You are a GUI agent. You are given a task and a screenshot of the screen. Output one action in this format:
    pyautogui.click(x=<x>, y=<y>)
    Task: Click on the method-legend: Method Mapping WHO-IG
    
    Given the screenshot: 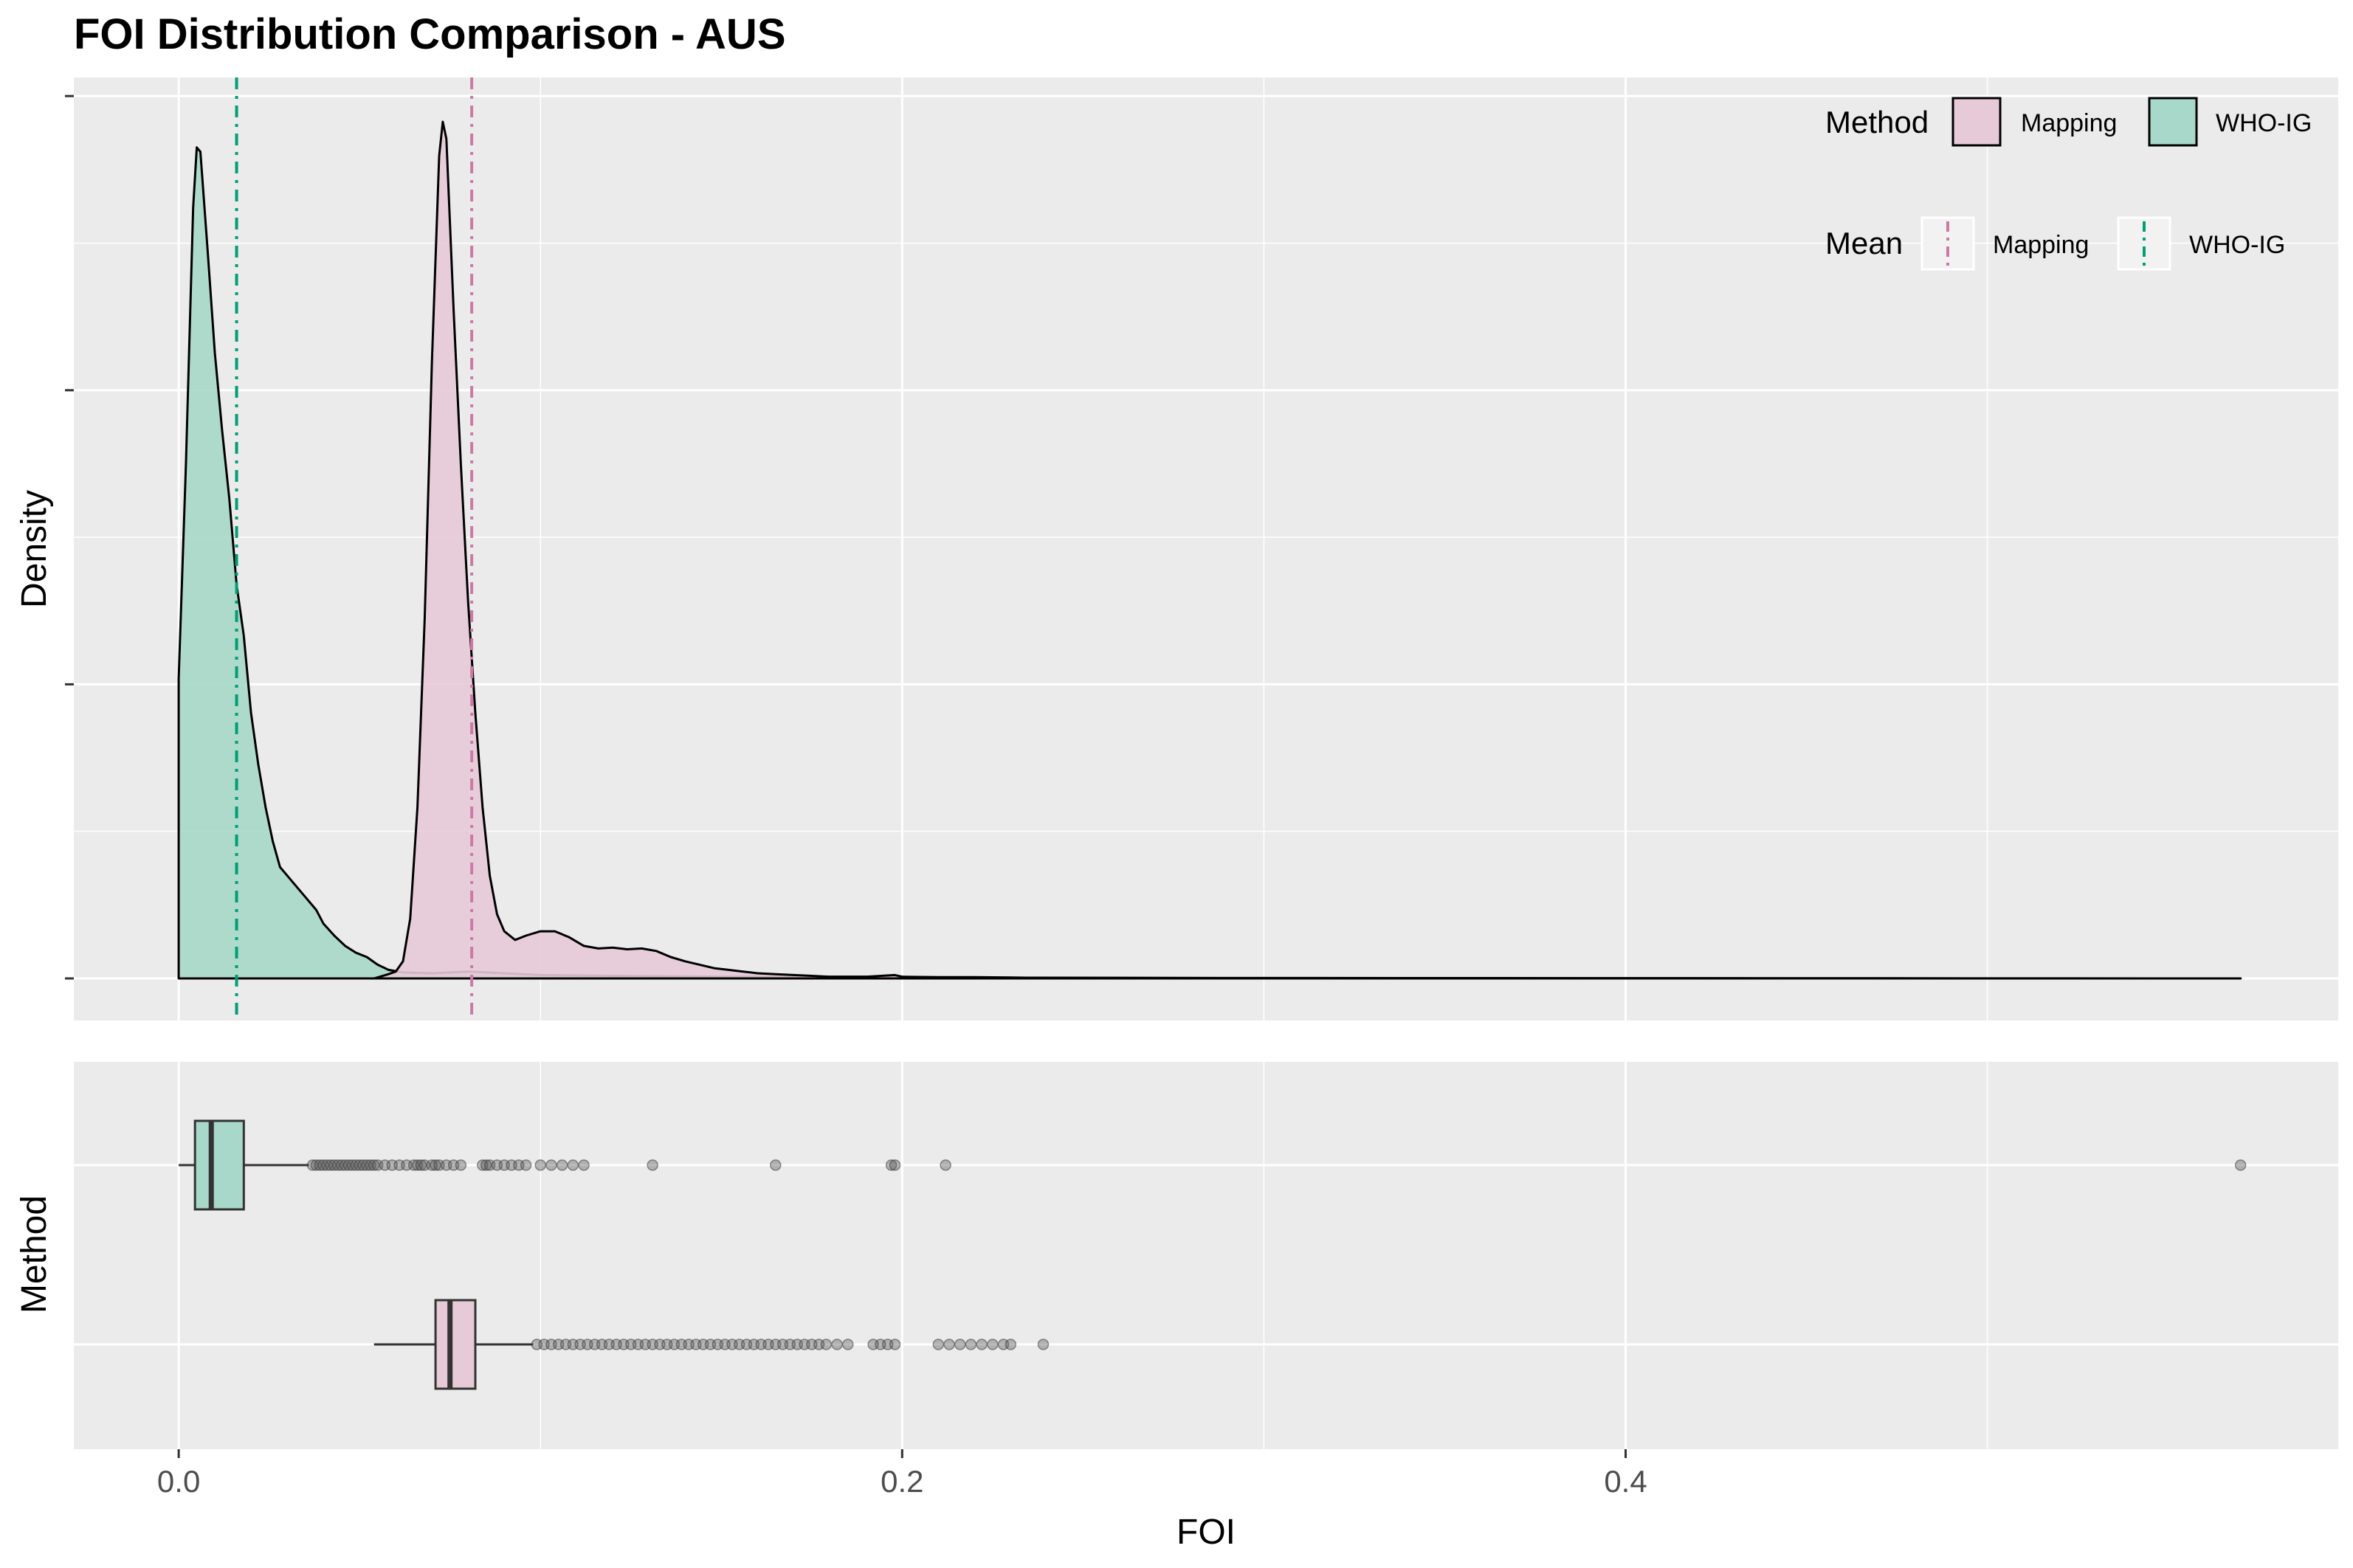 What is the action you would take?
    pyautogui.click(x=2068, y=122)
    